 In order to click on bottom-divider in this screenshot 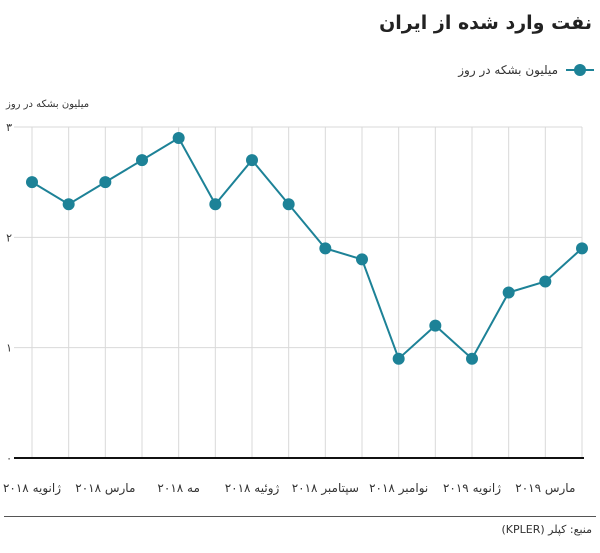, I will do `click(300, 516)`.